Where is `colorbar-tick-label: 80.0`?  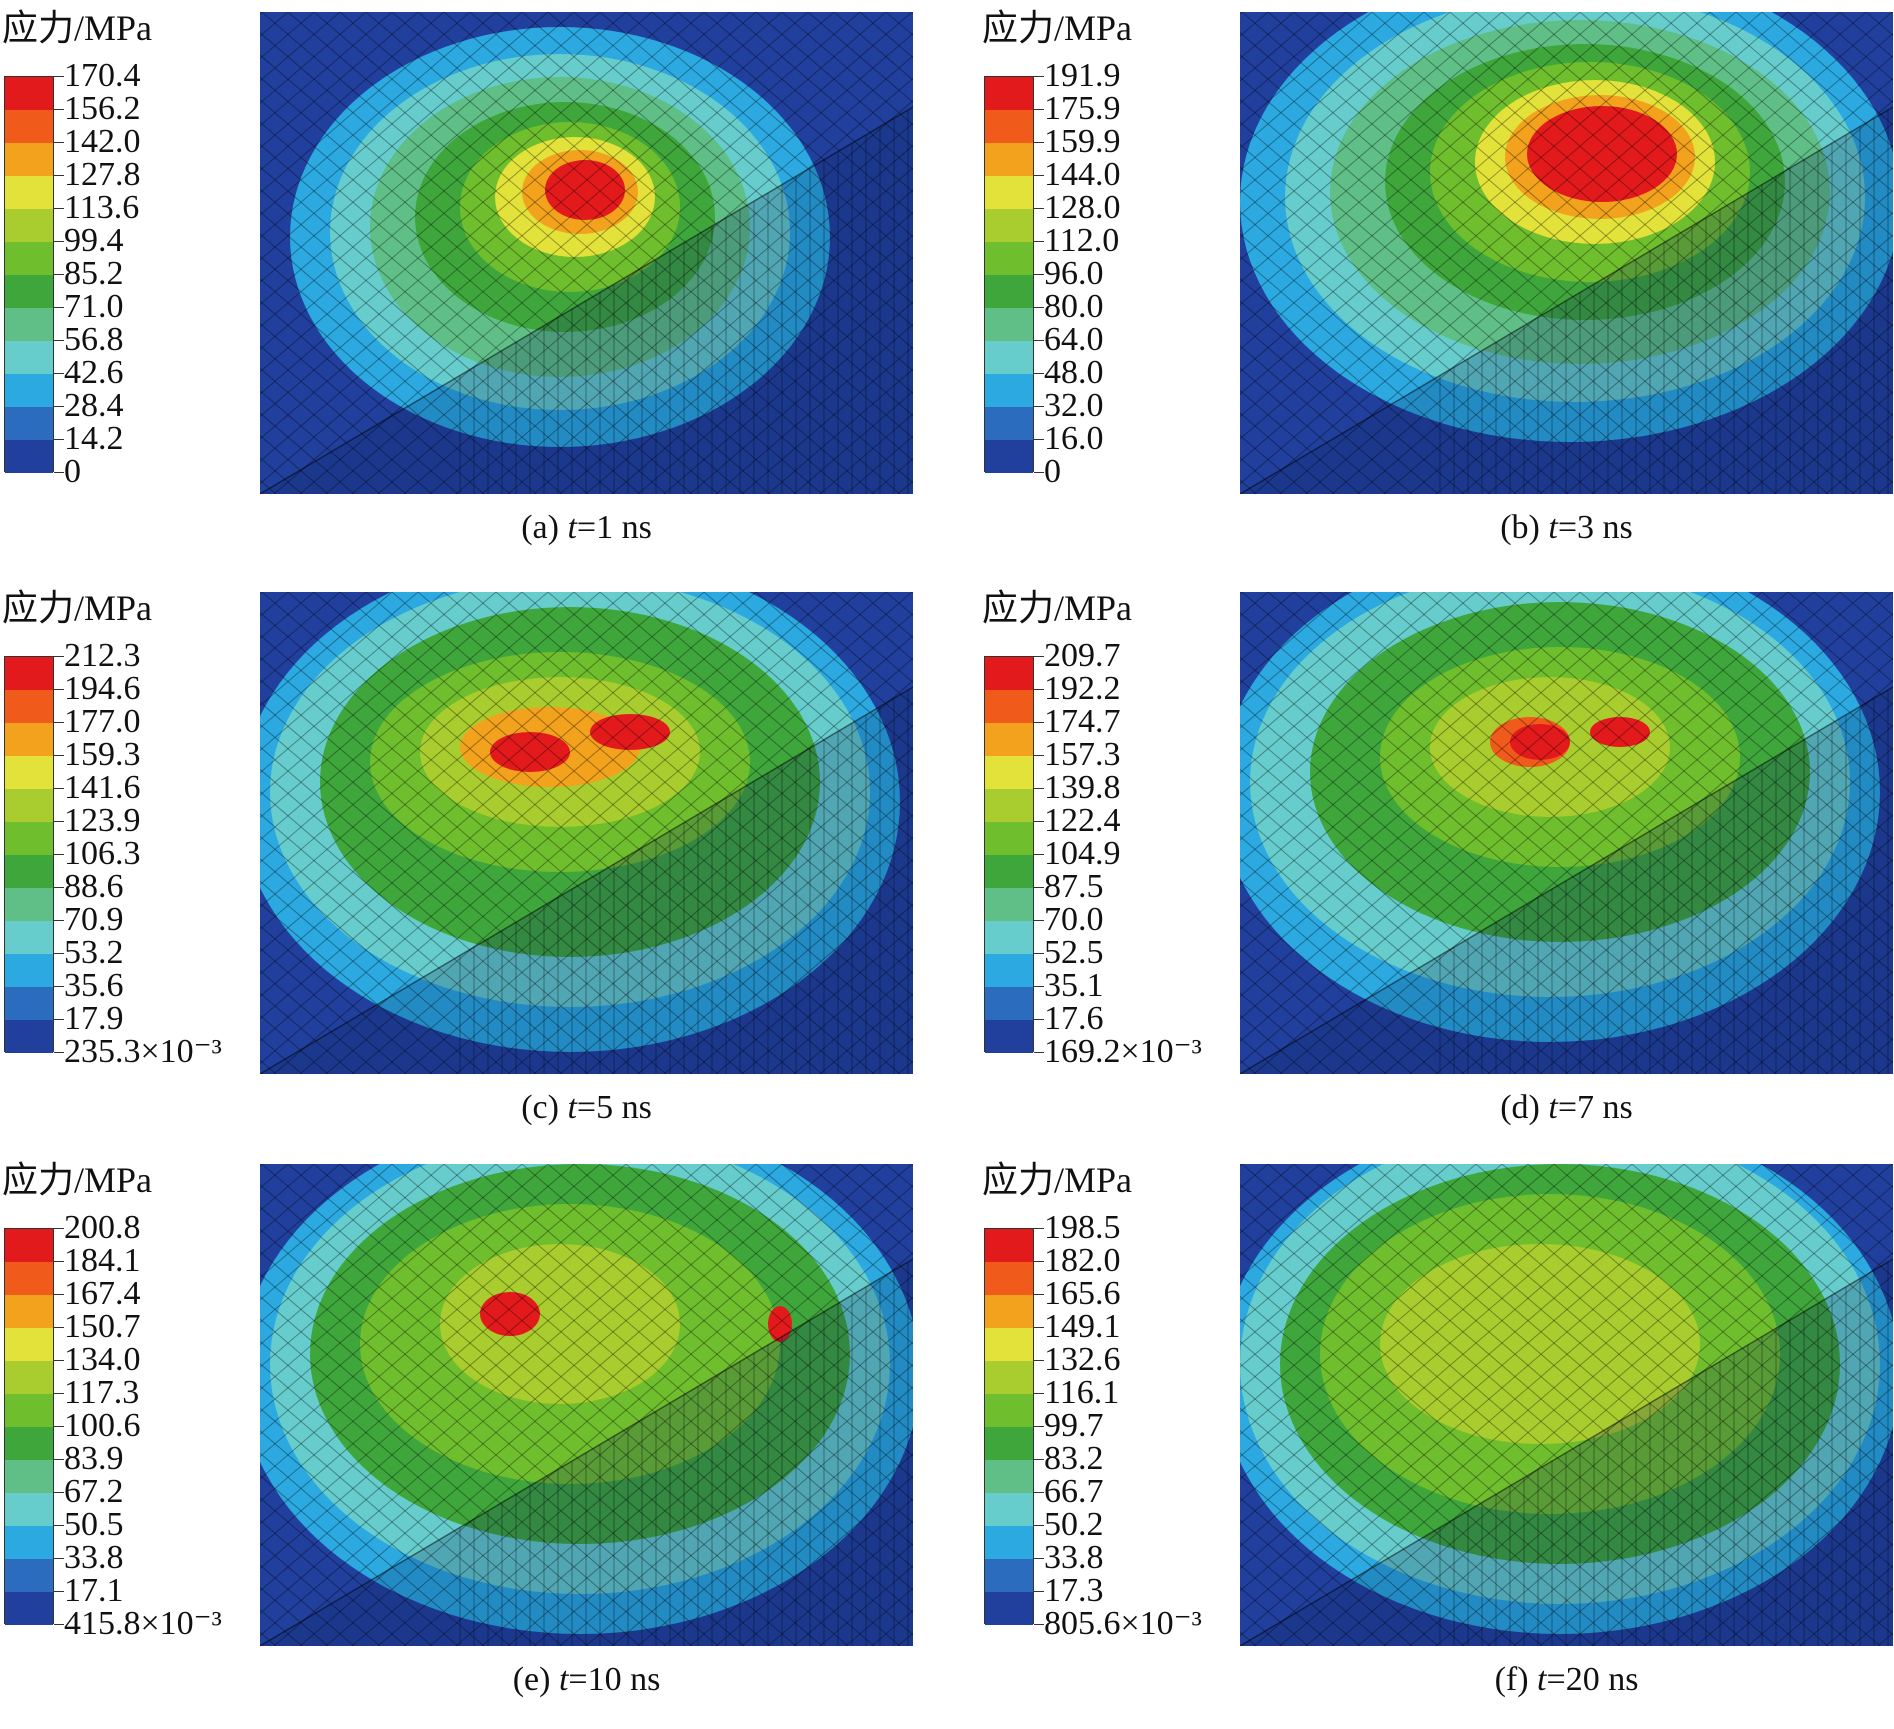 colorbar-tick-label: 80.0 is located at coordinates (1074, 306).